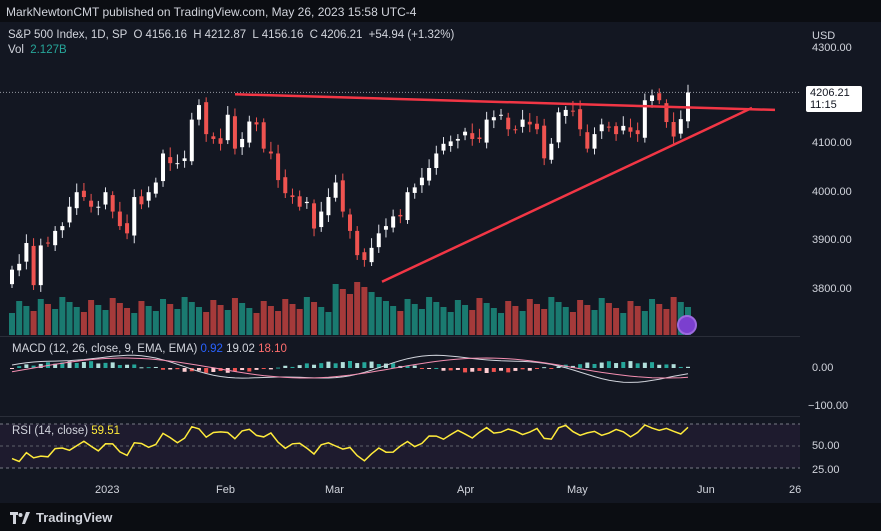 This screenshot has height=531, width=881. Describe the element at coordinates (39, 50) in the screenshot. I see `volume-legend: Vol 2.127B` at that location.